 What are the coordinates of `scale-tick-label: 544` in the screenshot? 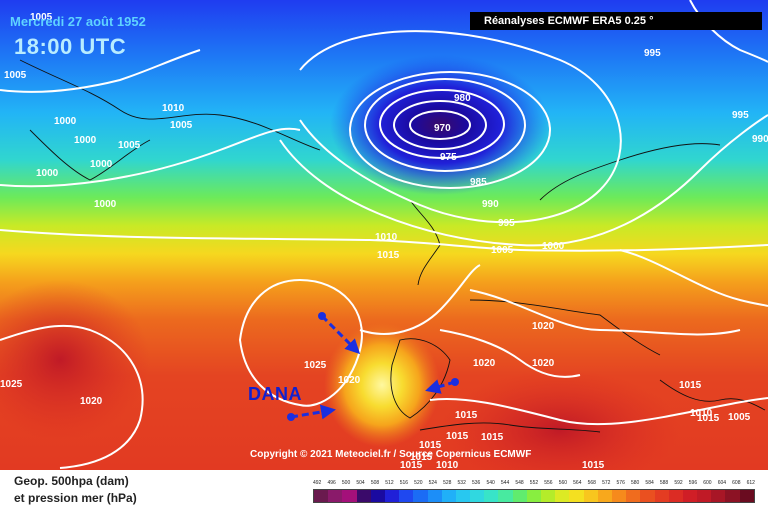 It's located at (505, 483).